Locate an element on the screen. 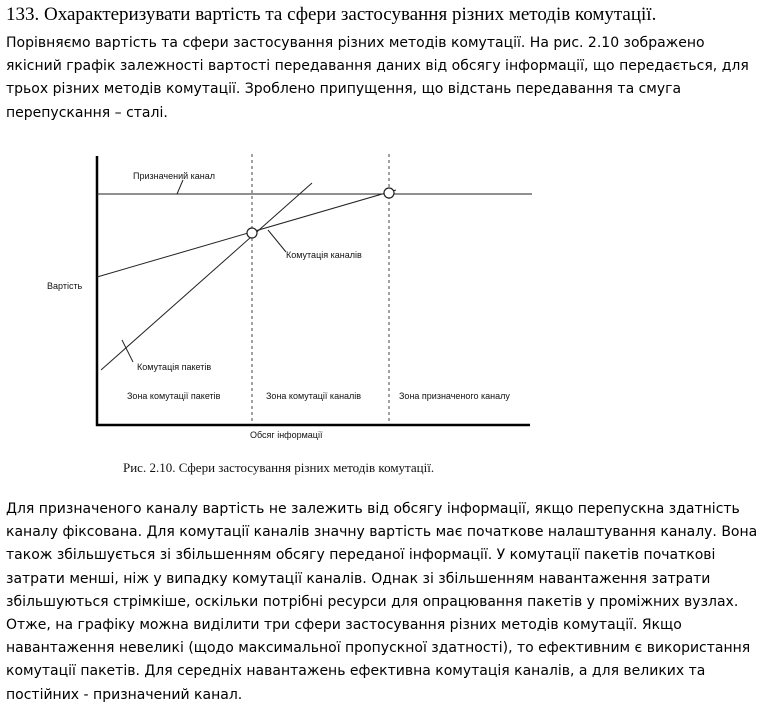 The image size is (768, 710). zone-circuit-label: Зона комутації каналів is located at coordinates (313, 396).